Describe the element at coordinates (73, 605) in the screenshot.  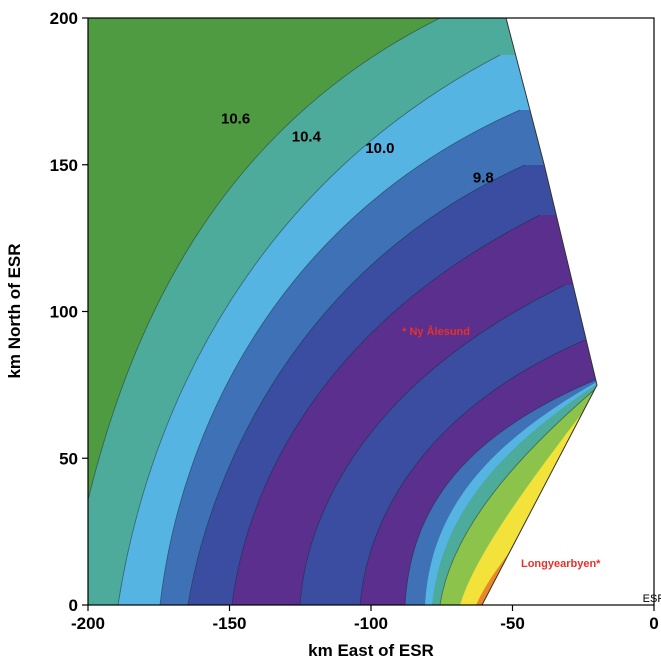
I see `y-tick-label: 0` at that location.